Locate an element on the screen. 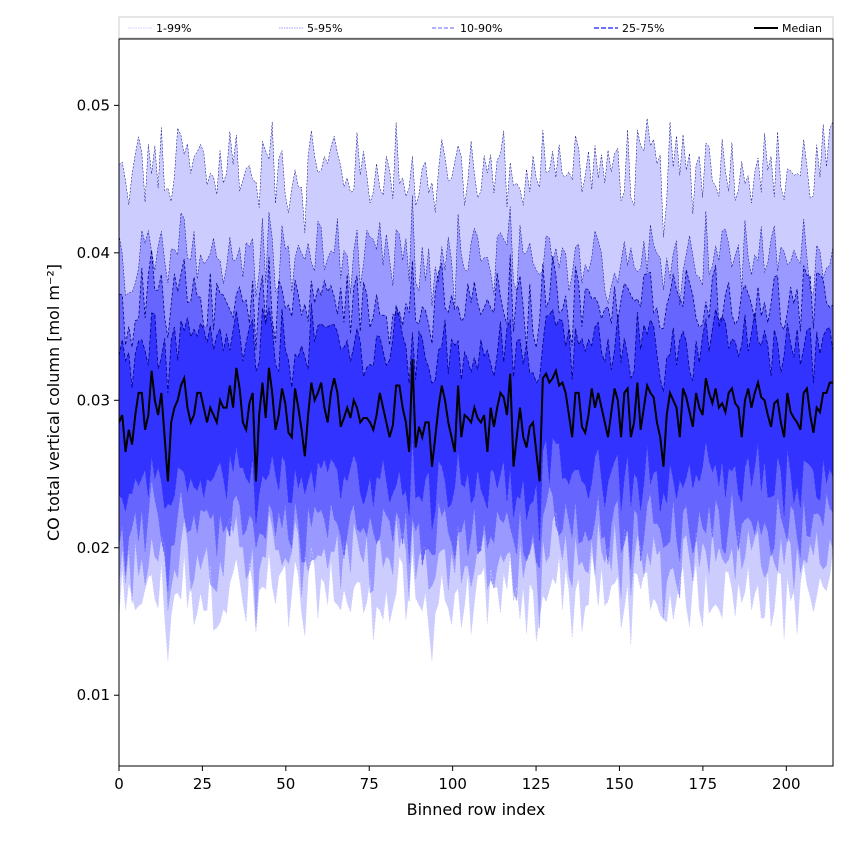 This screenshot has height=850, width=850. legend-label-1-99%: 1-99% is located at coordinates (173, 28).